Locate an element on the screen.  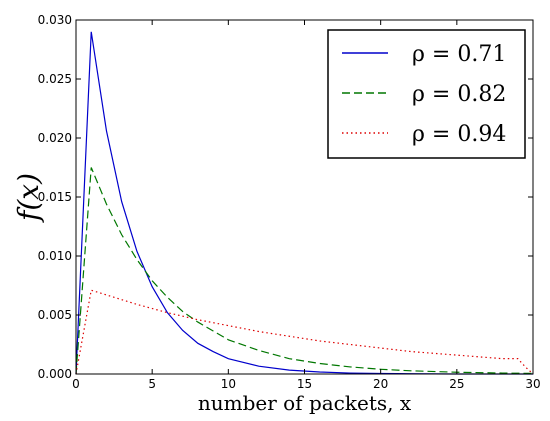
legend-label-3: ρ = 0.94 is located at coordinates (459, 134).